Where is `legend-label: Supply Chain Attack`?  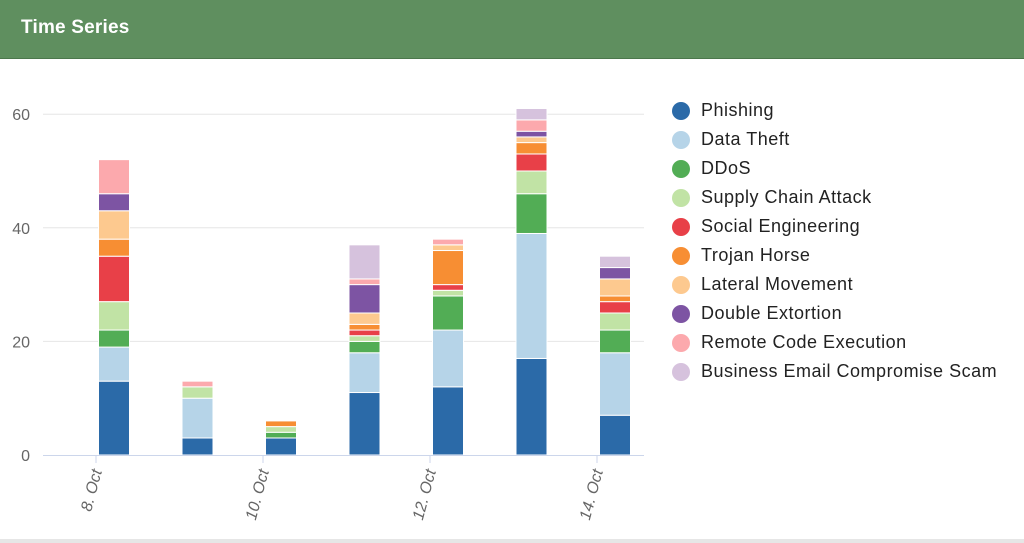
legend-label: Supply Chain Attack is located at coordinates (786, 197).